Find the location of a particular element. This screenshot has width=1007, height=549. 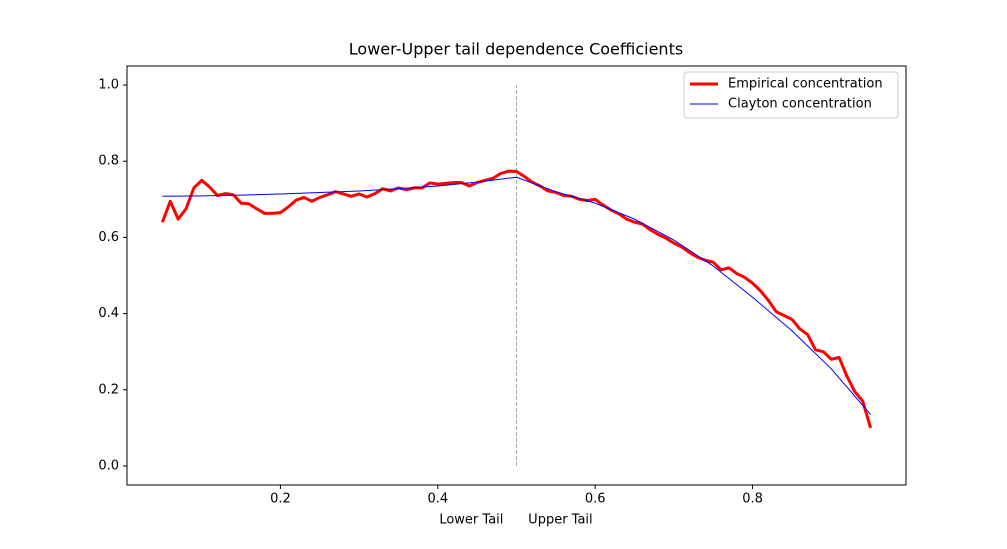

y-tick-label: 1.0 is located at coordinates (108, 85).